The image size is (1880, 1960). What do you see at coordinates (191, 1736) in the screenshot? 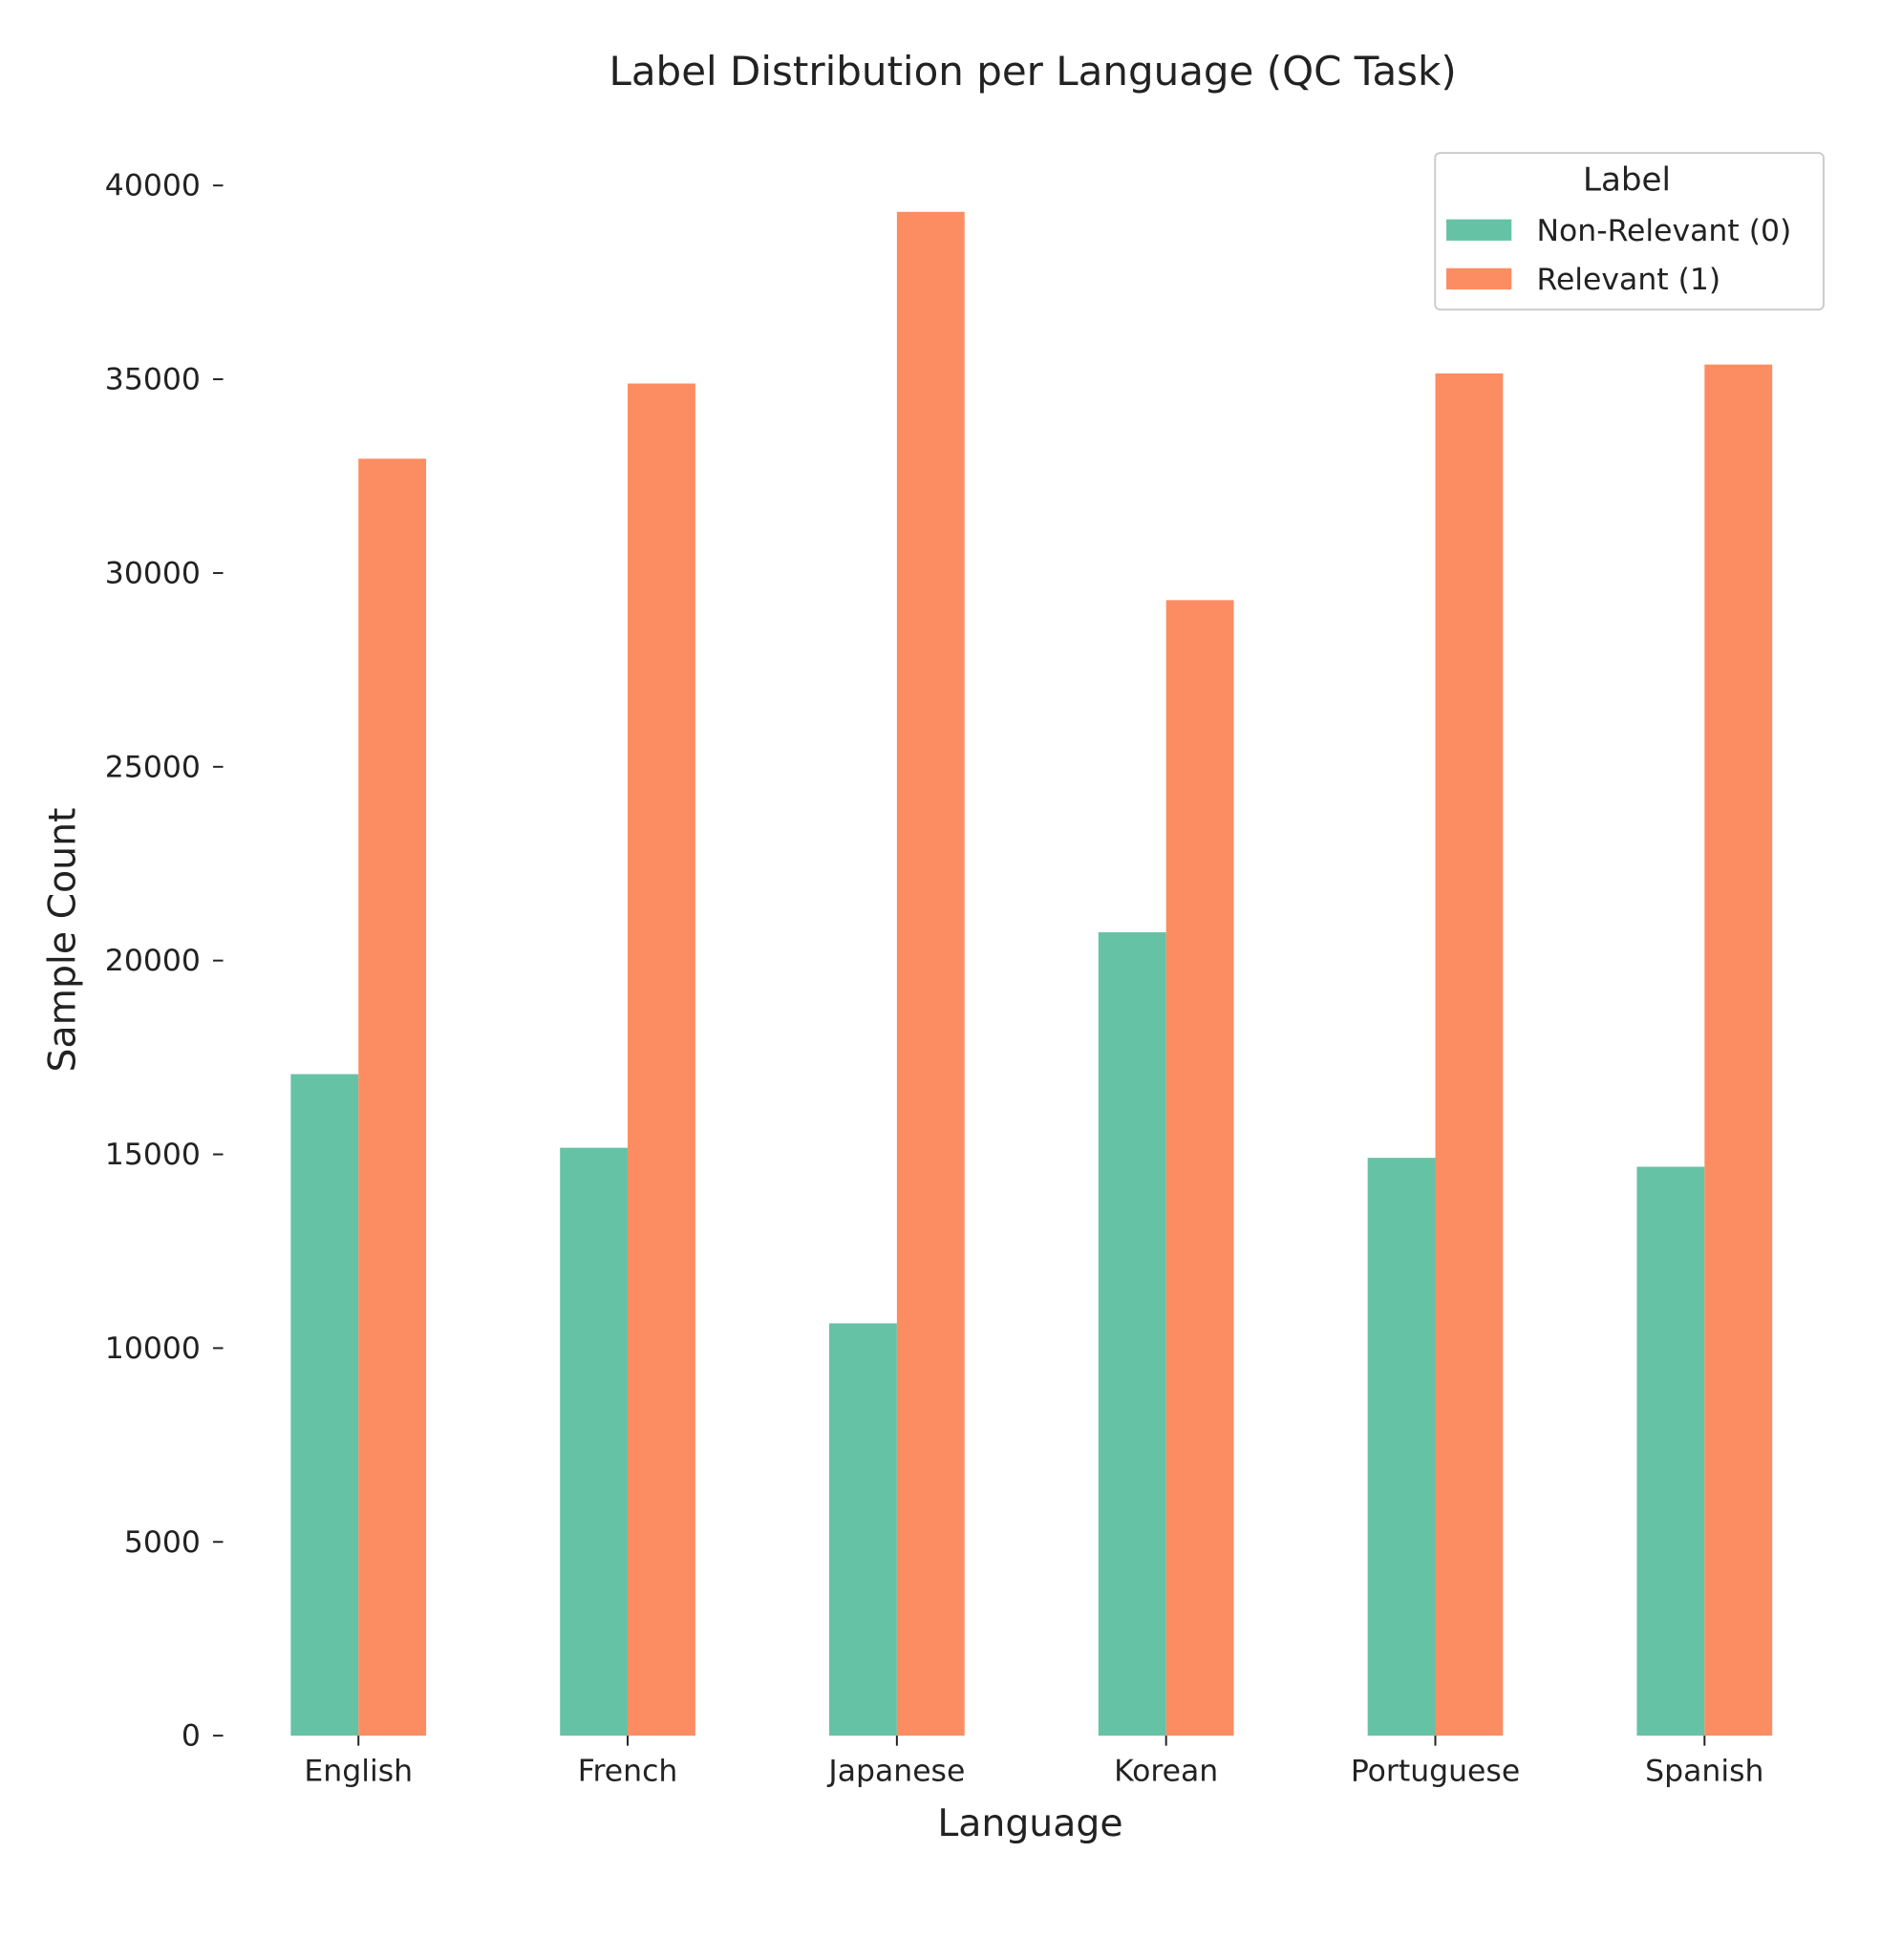
I see `y-tick-label: 0` at bounding box center [191, 1736].